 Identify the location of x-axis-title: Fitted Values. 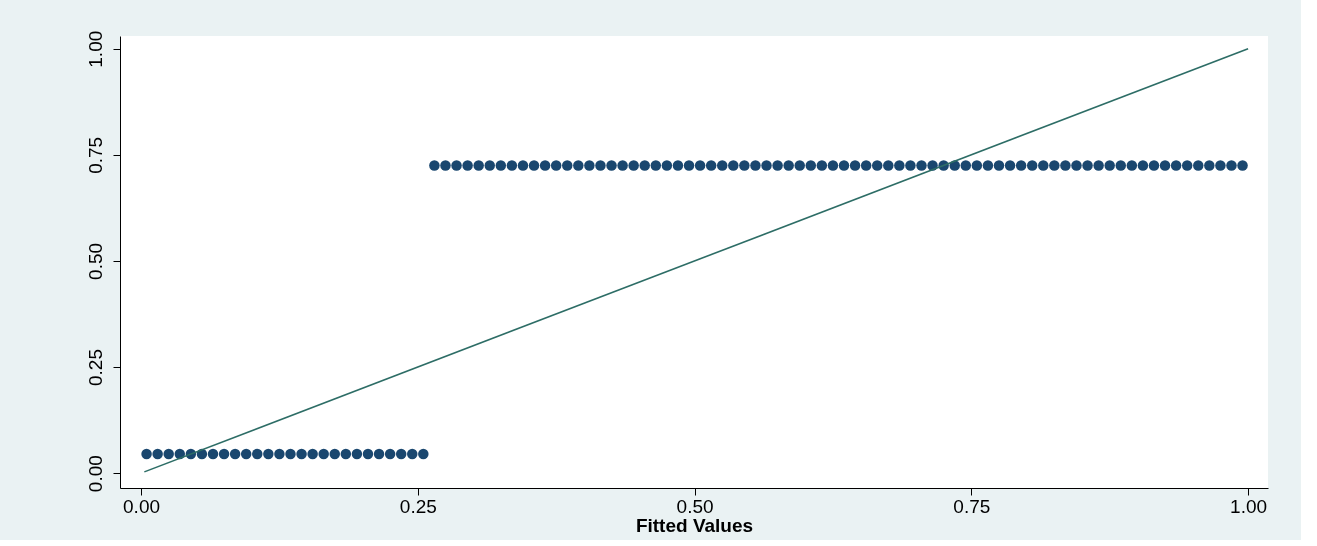
(694, 525).